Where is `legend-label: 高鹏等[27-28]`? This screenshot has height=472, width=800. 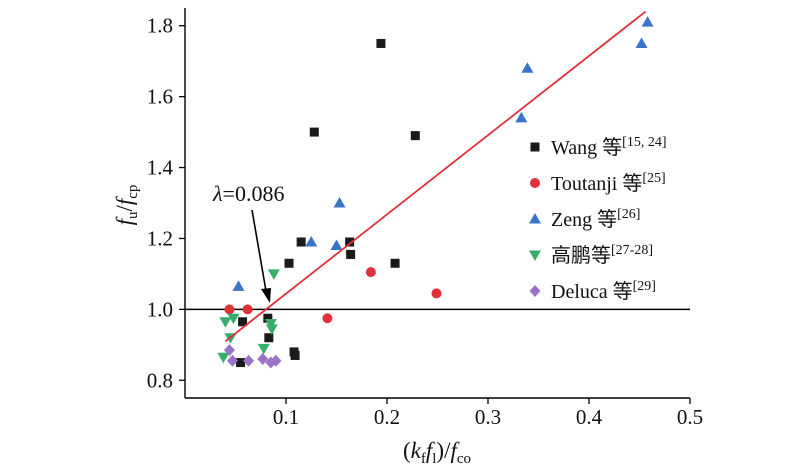 legend-label: 高鹏等[27-28] is located at coordinates (602, 255).